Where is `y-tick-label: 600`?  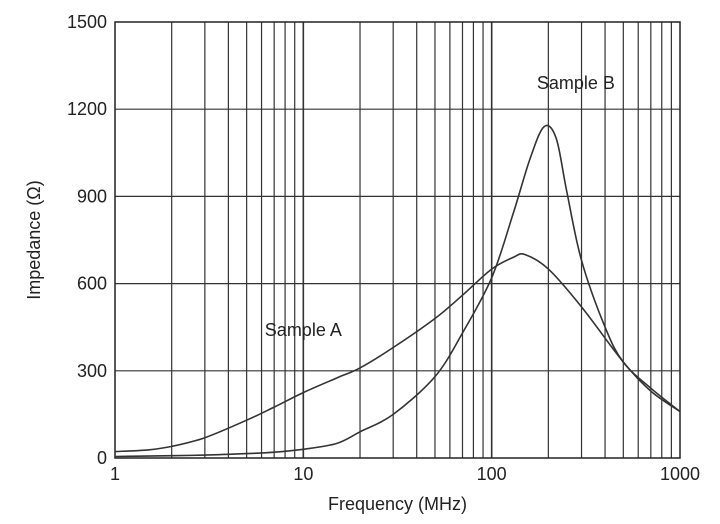 y-tick-label: 600 is located at coordinates (92, 284).